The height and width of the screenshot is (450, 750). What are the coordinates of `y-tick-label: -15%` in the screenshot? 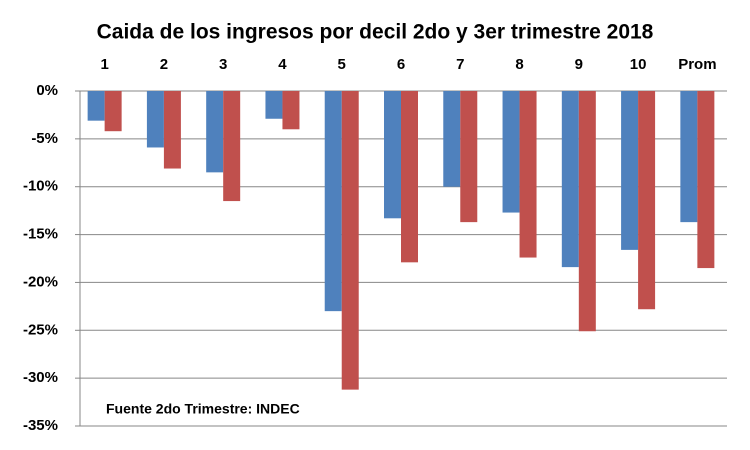 It's located at (40, 234).